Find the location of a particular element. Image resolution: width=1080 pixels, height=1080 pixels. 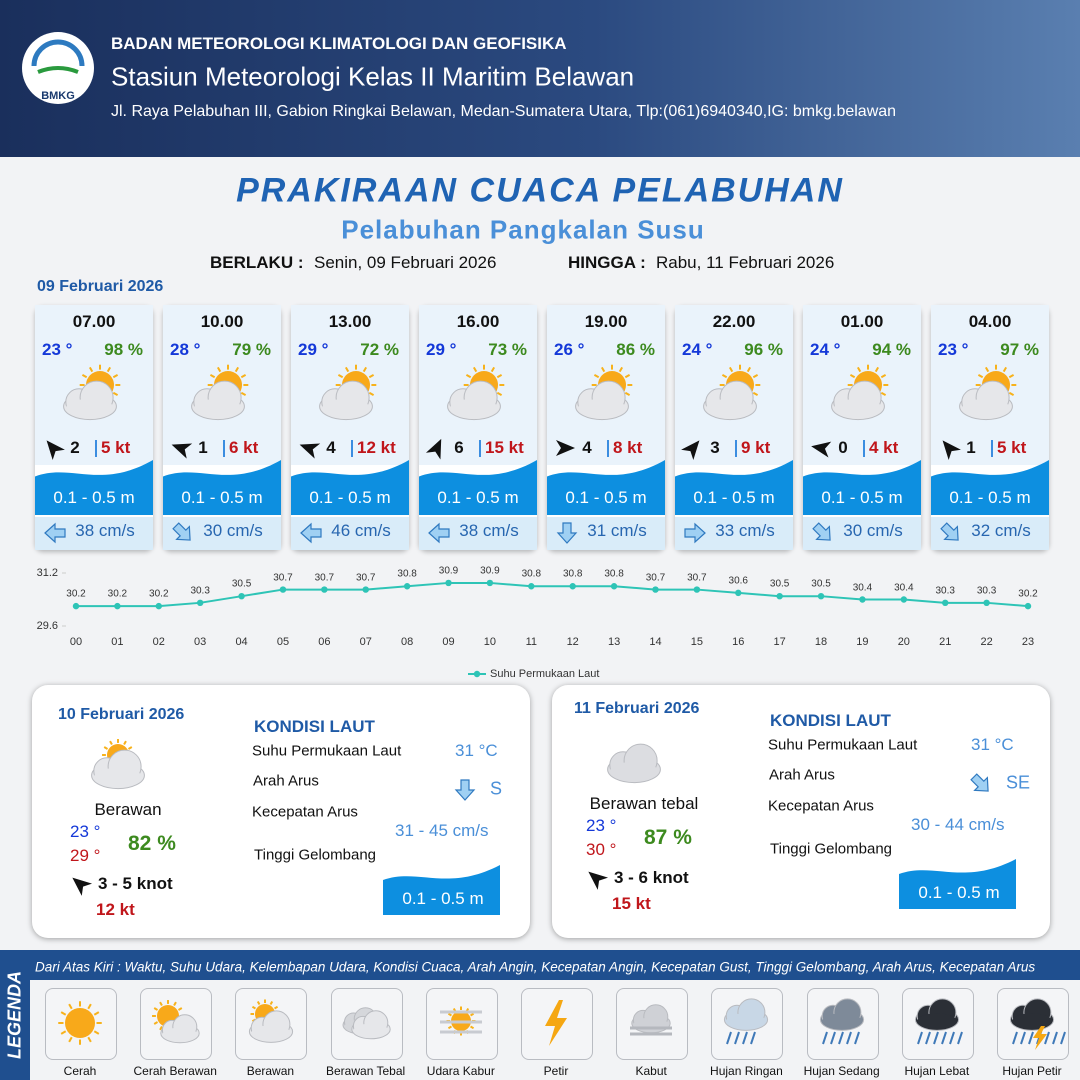

data-label: 30.5 is located at coordinates (241, 584).